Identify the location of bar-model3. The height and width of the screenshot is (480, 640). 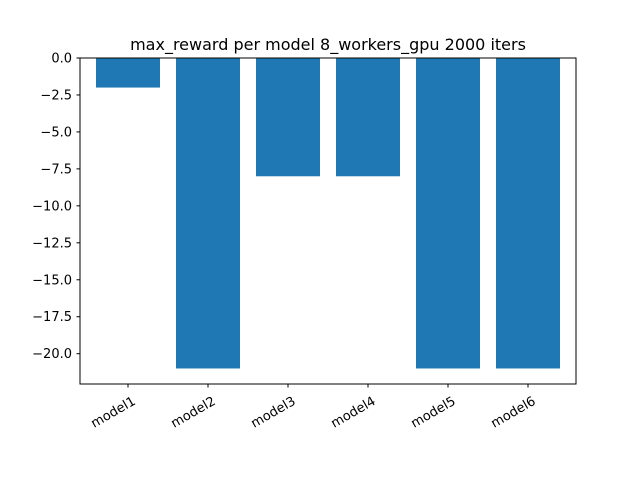
(288, 117).